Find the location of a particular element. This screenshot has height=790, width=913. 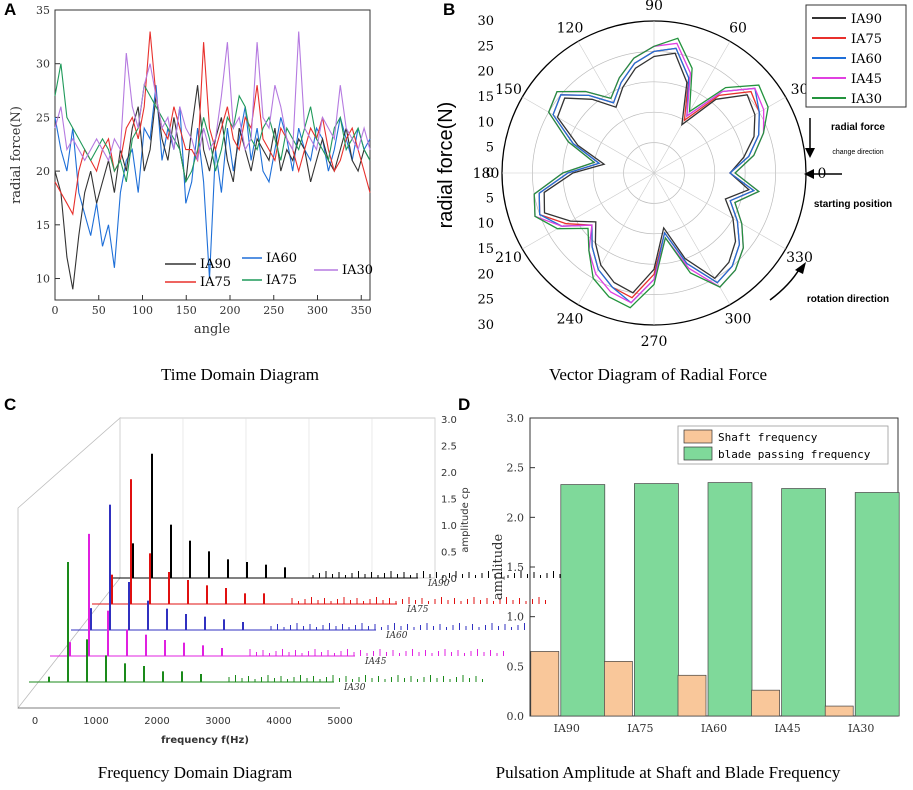

annot-starting-position: starting position is located at coordinates (853, 204).